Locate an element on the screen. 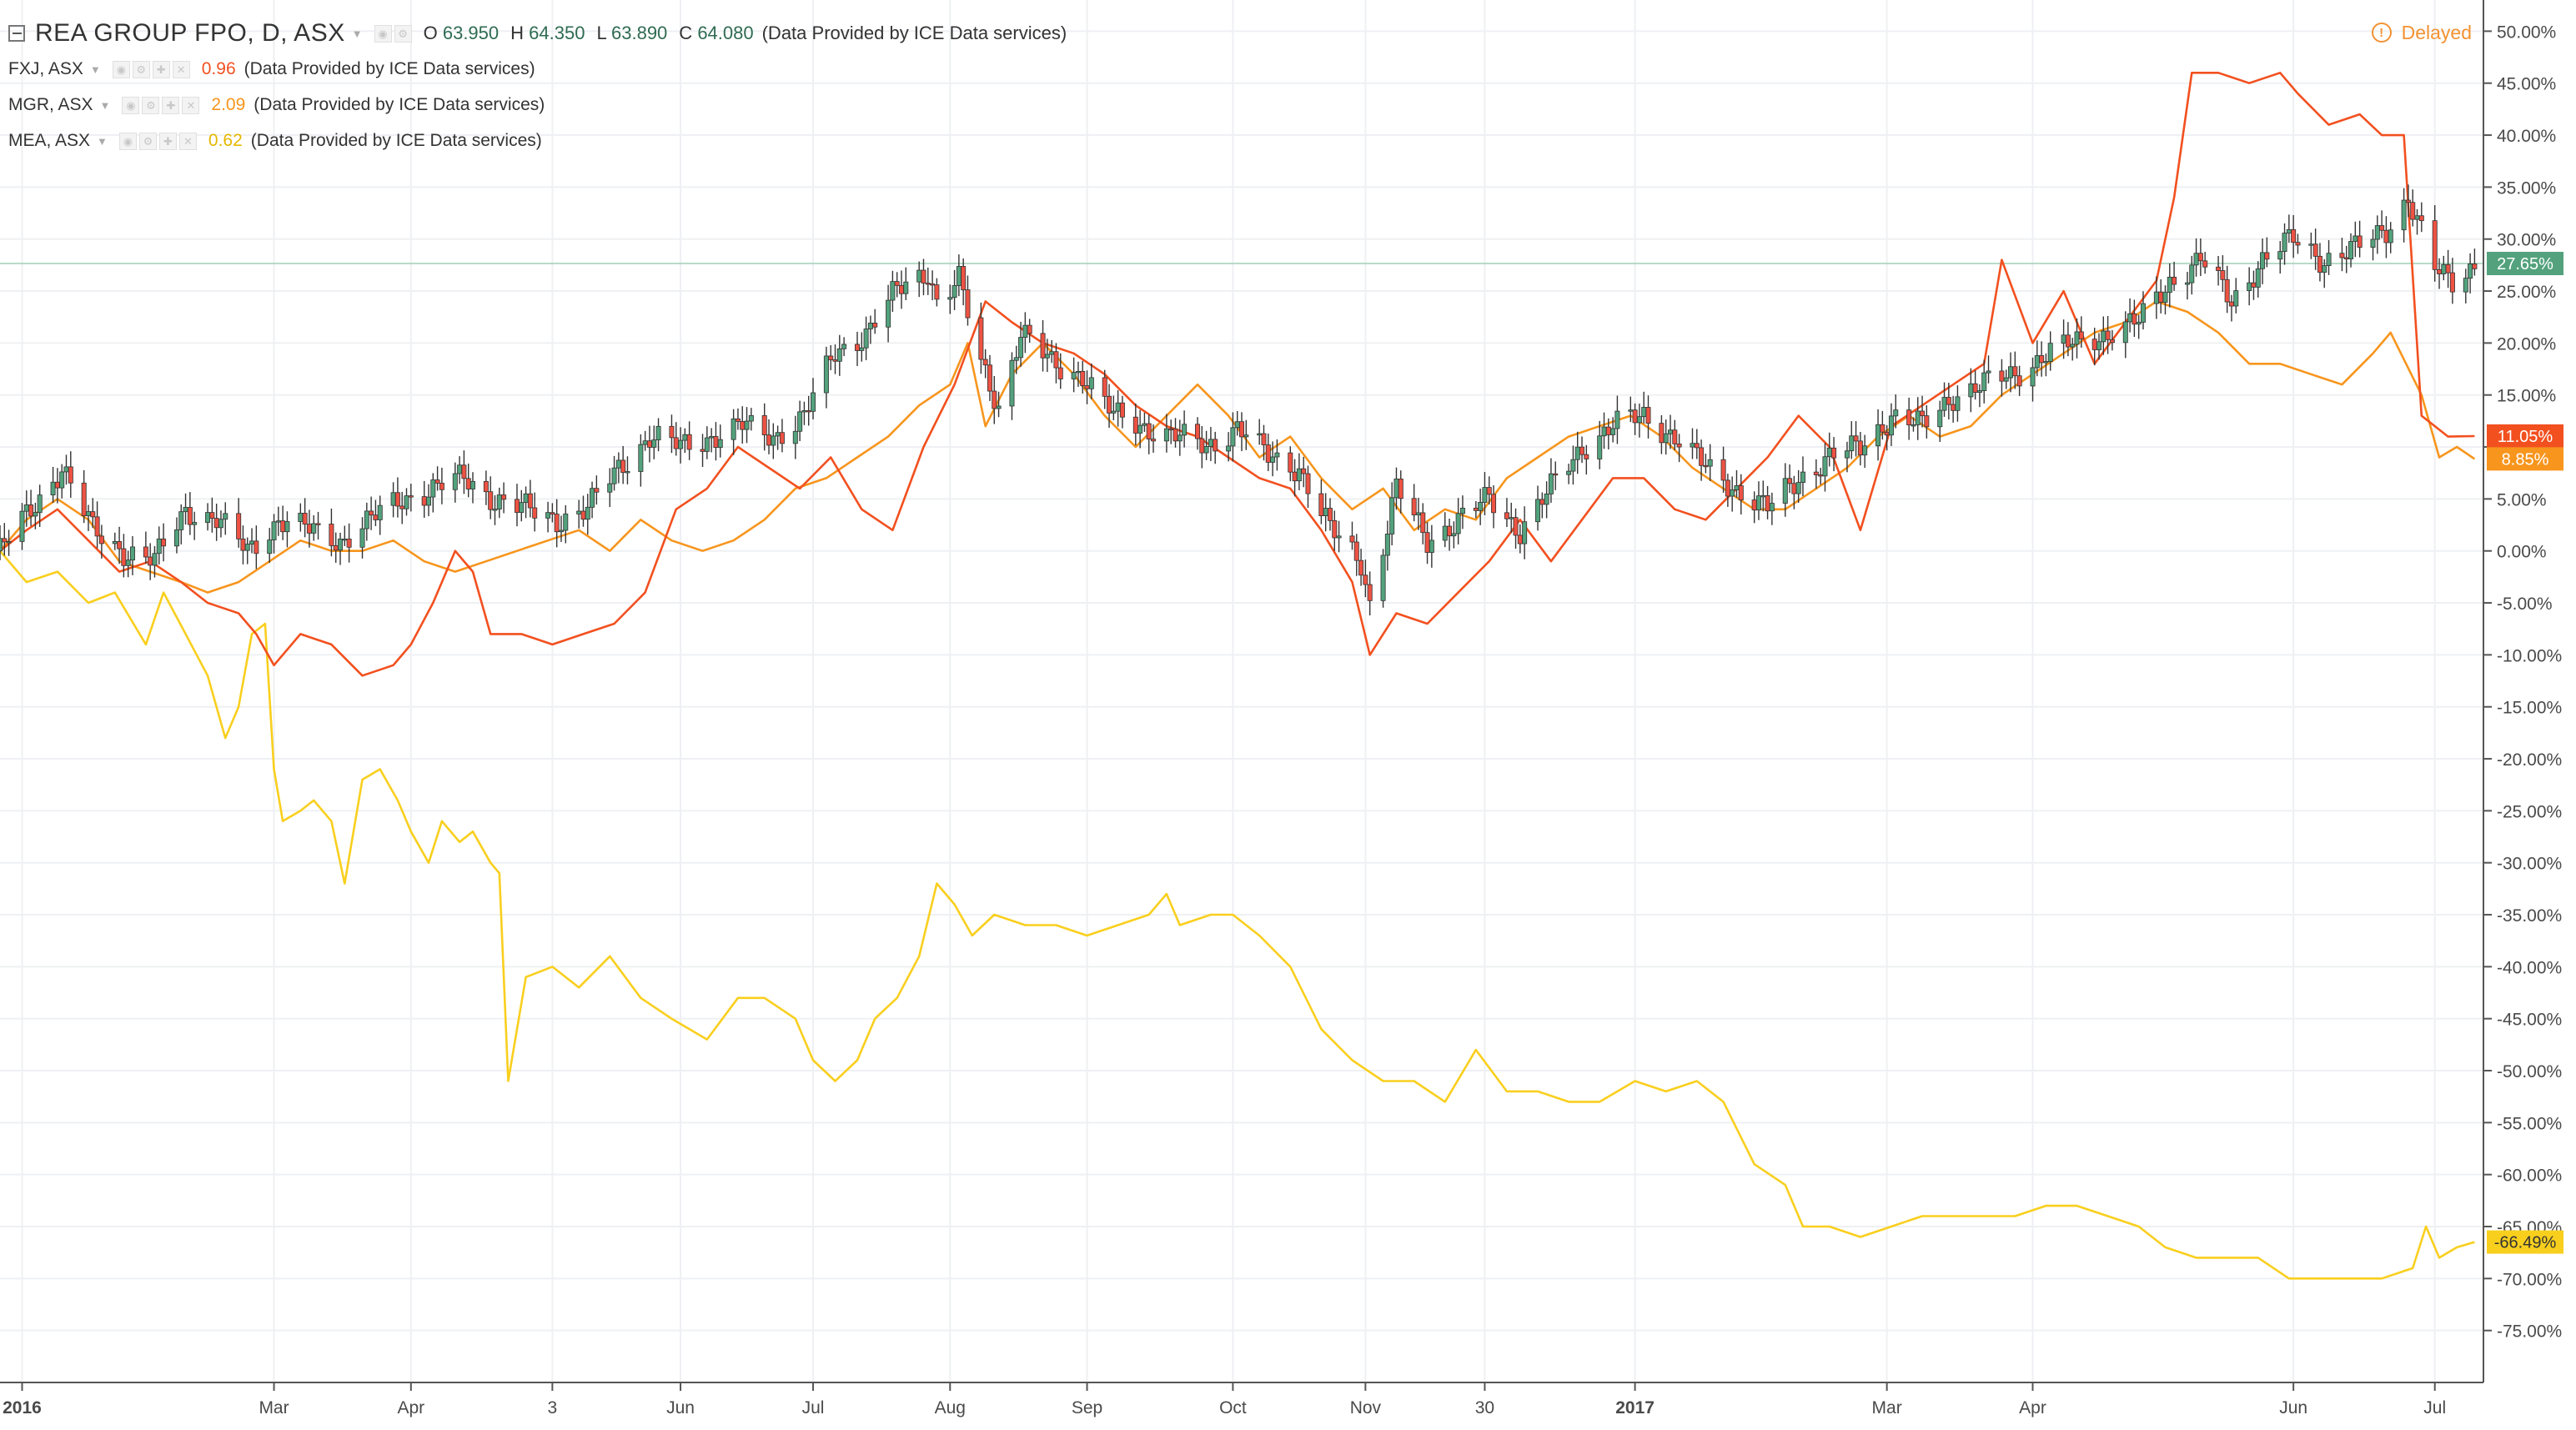 The image size is (2576, 1430). main-series-controls: ◉ ⚙ is located at coordinates (393, 33).